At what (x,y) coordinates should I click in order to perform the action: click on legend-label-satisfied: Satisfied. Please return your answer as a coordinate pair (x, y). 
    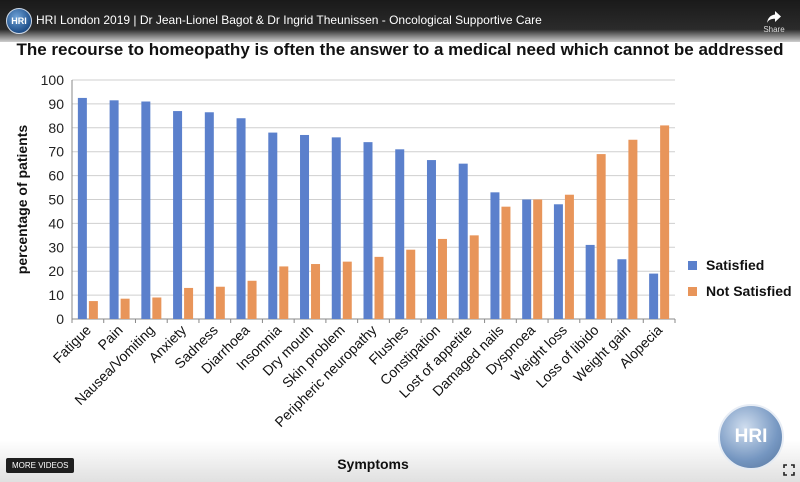
    Looking at the image, I should click on (735, 265).